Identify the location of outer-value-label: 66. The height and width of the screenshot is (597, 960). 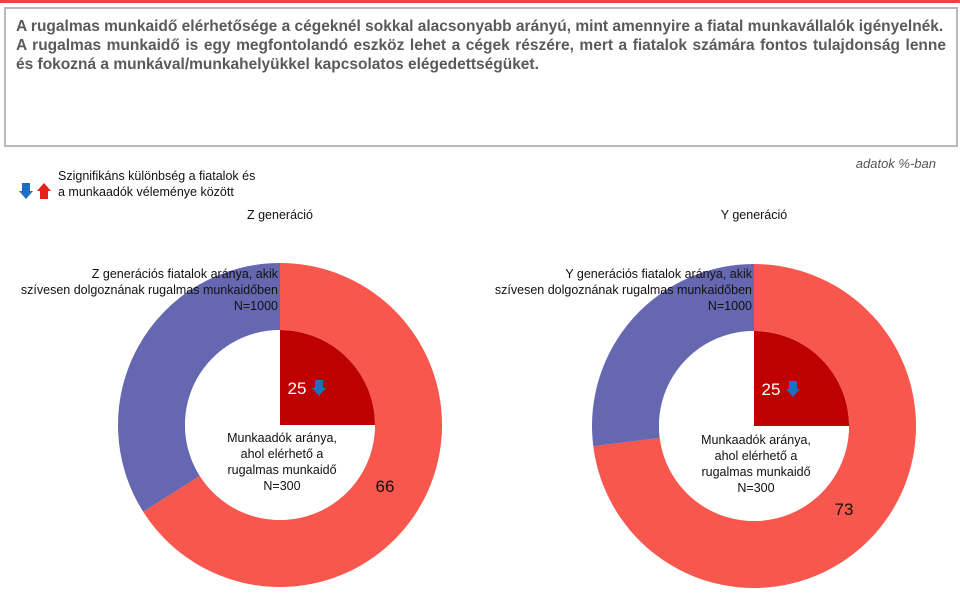
(385, 486).